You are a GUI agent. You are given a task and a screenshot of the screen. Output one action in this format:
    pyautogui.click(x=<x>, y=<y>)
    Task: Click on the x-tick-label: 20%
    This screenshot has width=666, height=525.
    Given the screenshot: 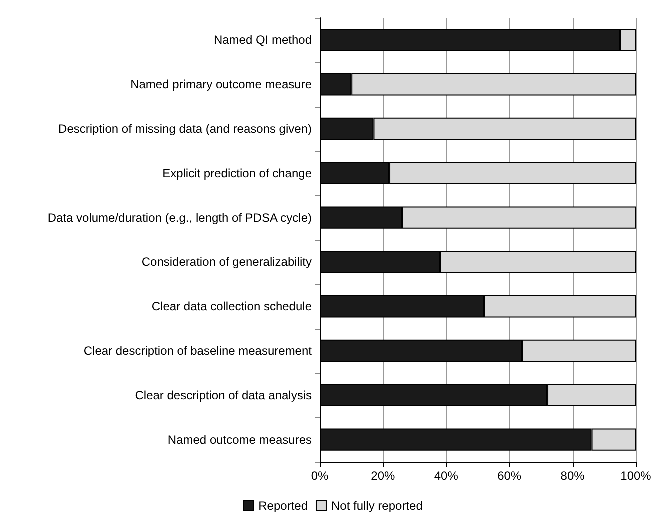 What is the action you would take?
    pyautogui.click(x=383, y=476)
    